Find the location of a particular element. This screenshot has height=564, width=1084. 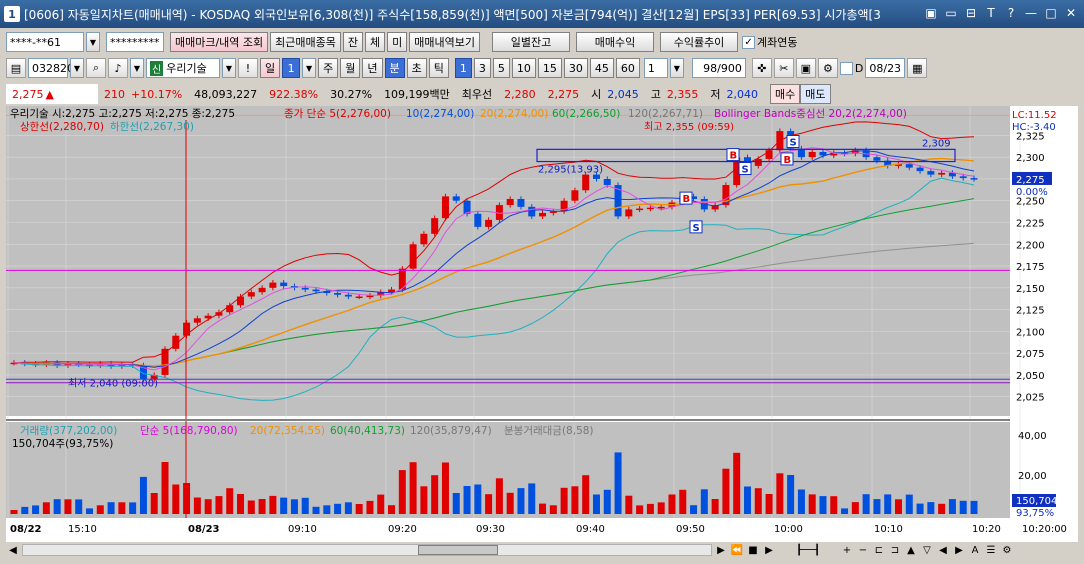

close-button: ✕ is located at coordinates (1071, 13).